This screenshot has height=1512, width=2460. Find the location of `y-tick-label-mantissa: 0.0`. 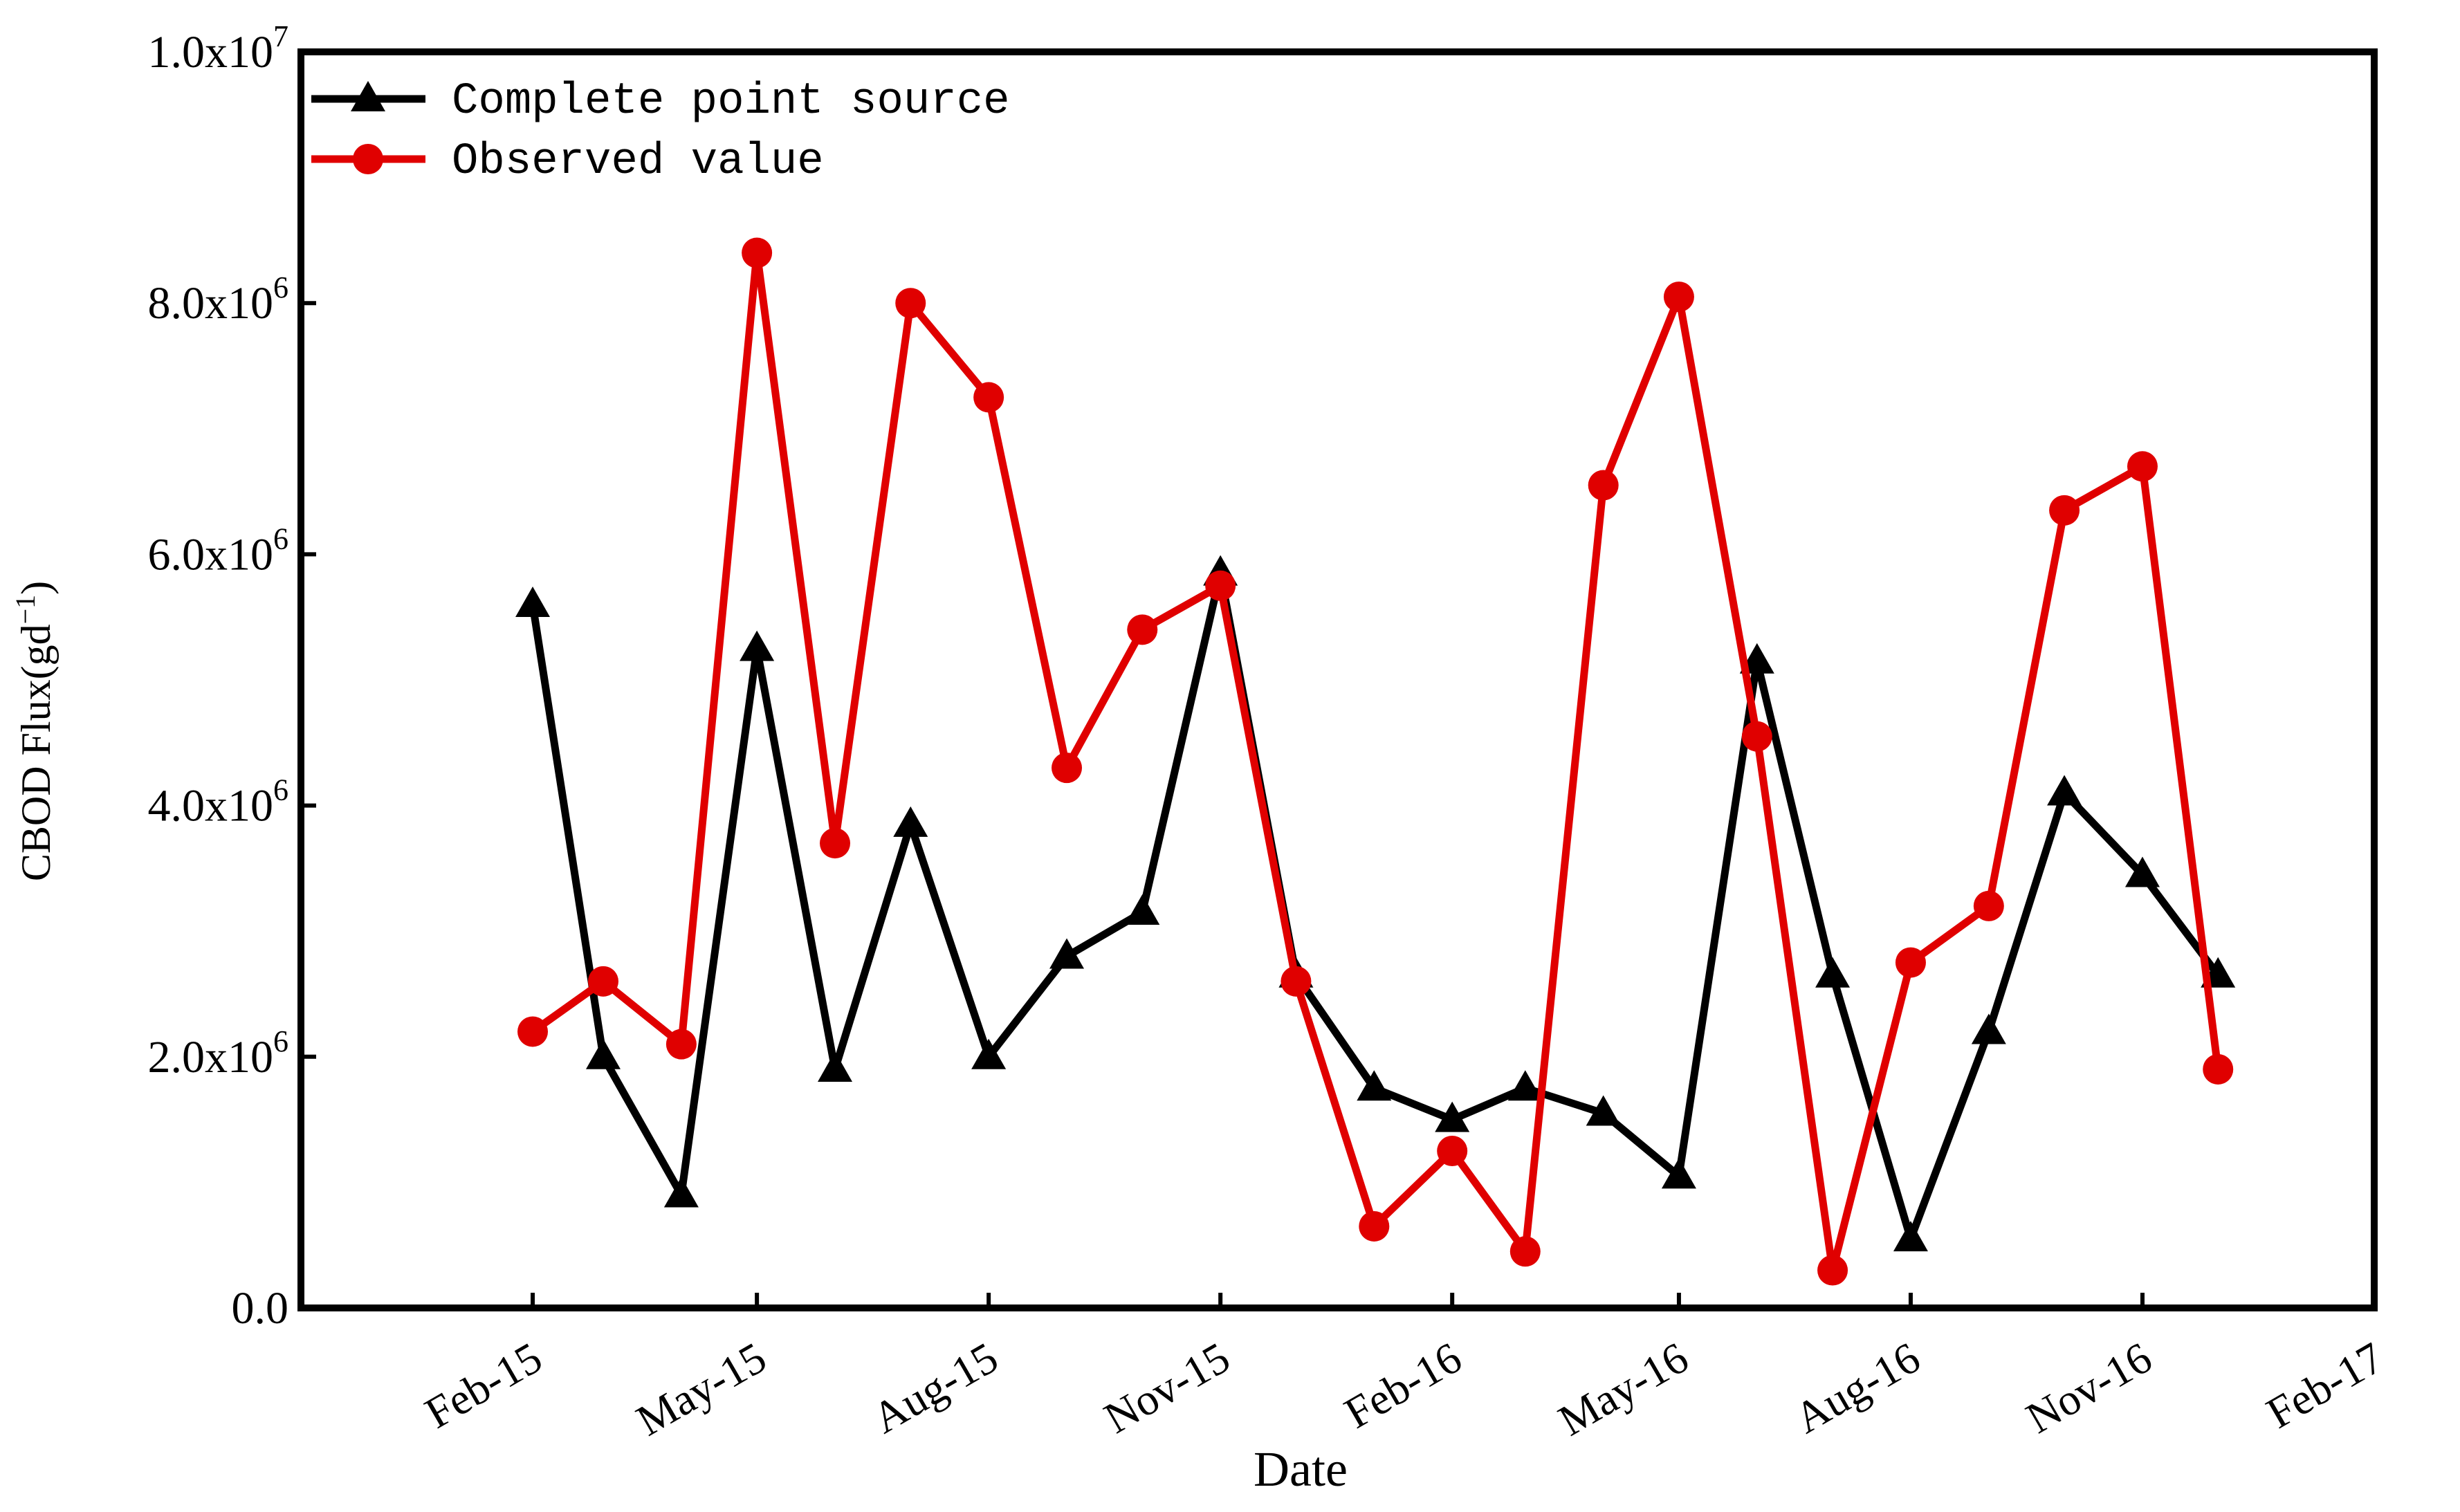

y-tick-label-mantissa: 0.0 is located at coordinates (260, 1308).